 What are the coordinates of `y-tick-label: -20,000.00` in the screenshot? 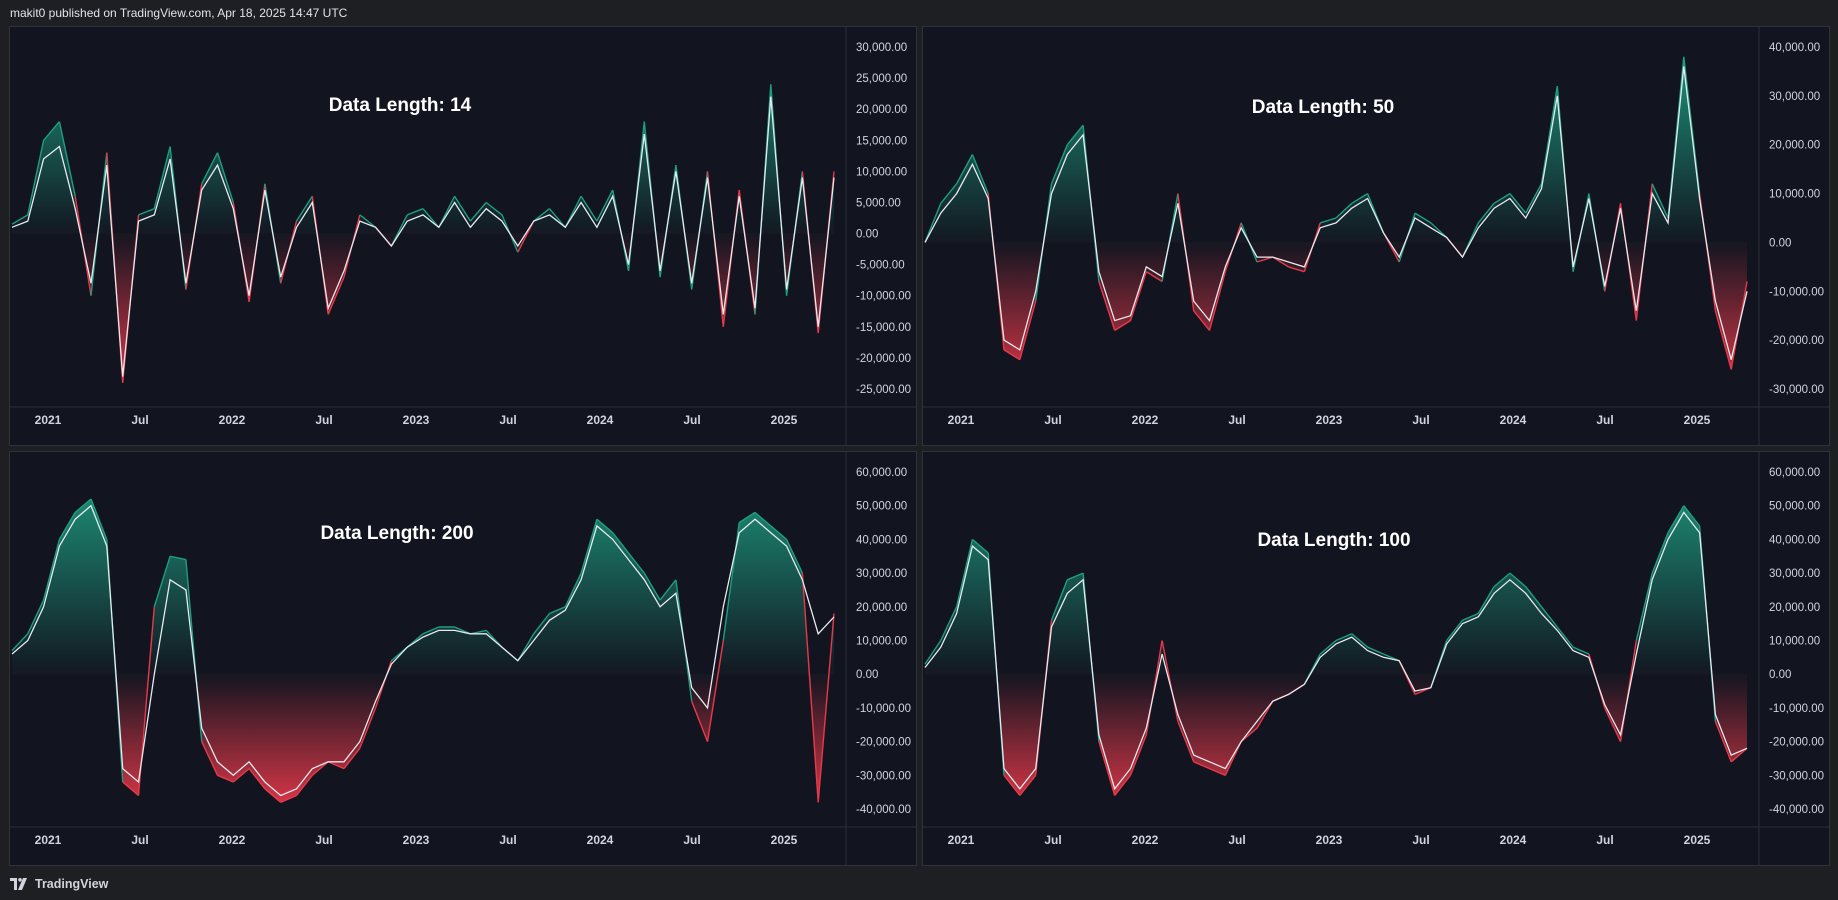 It's located at (883, 743).